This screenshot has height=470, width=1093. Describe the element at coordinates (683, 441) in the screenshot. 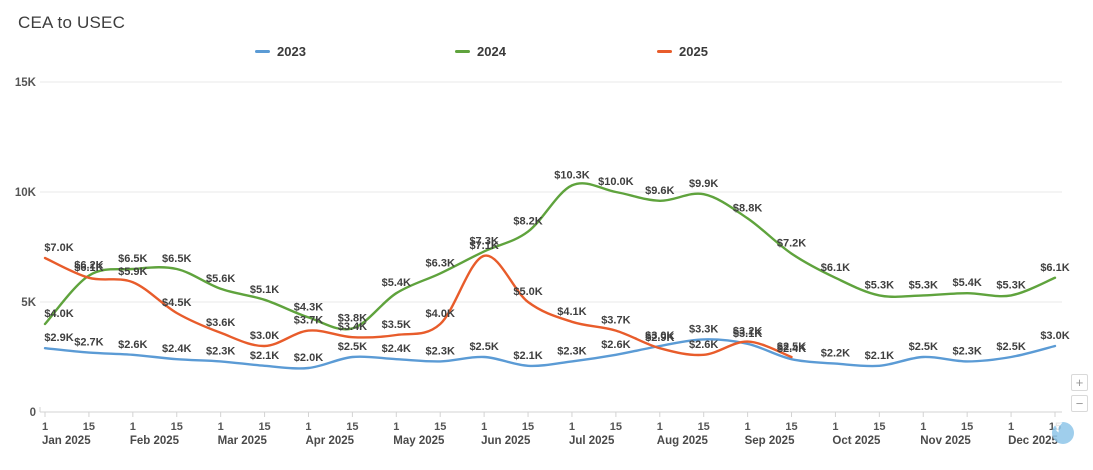

I see `x-axis-month-label: Aug 2025` at that location.